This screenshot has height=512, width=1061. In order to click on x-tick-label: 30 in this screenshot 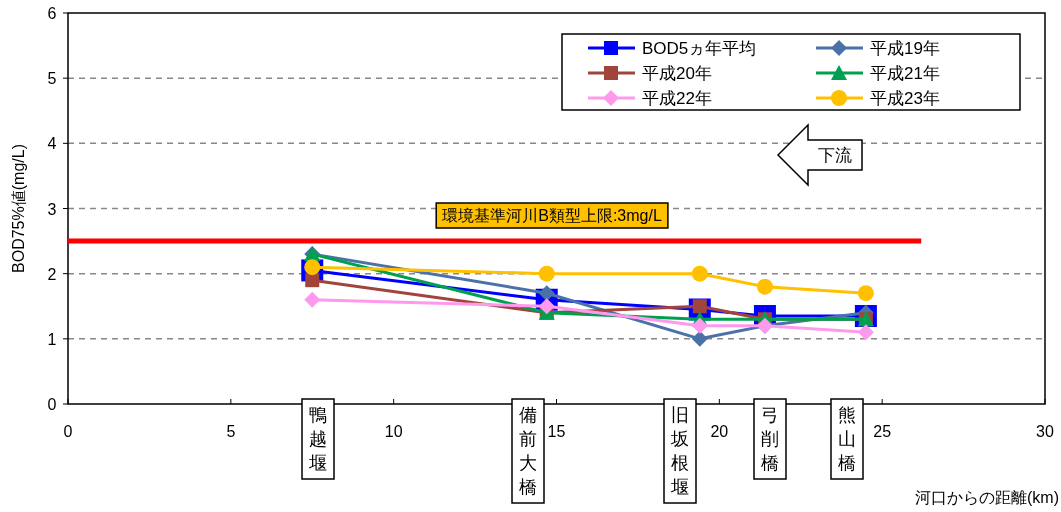, I will do `click(1045, 431)`.